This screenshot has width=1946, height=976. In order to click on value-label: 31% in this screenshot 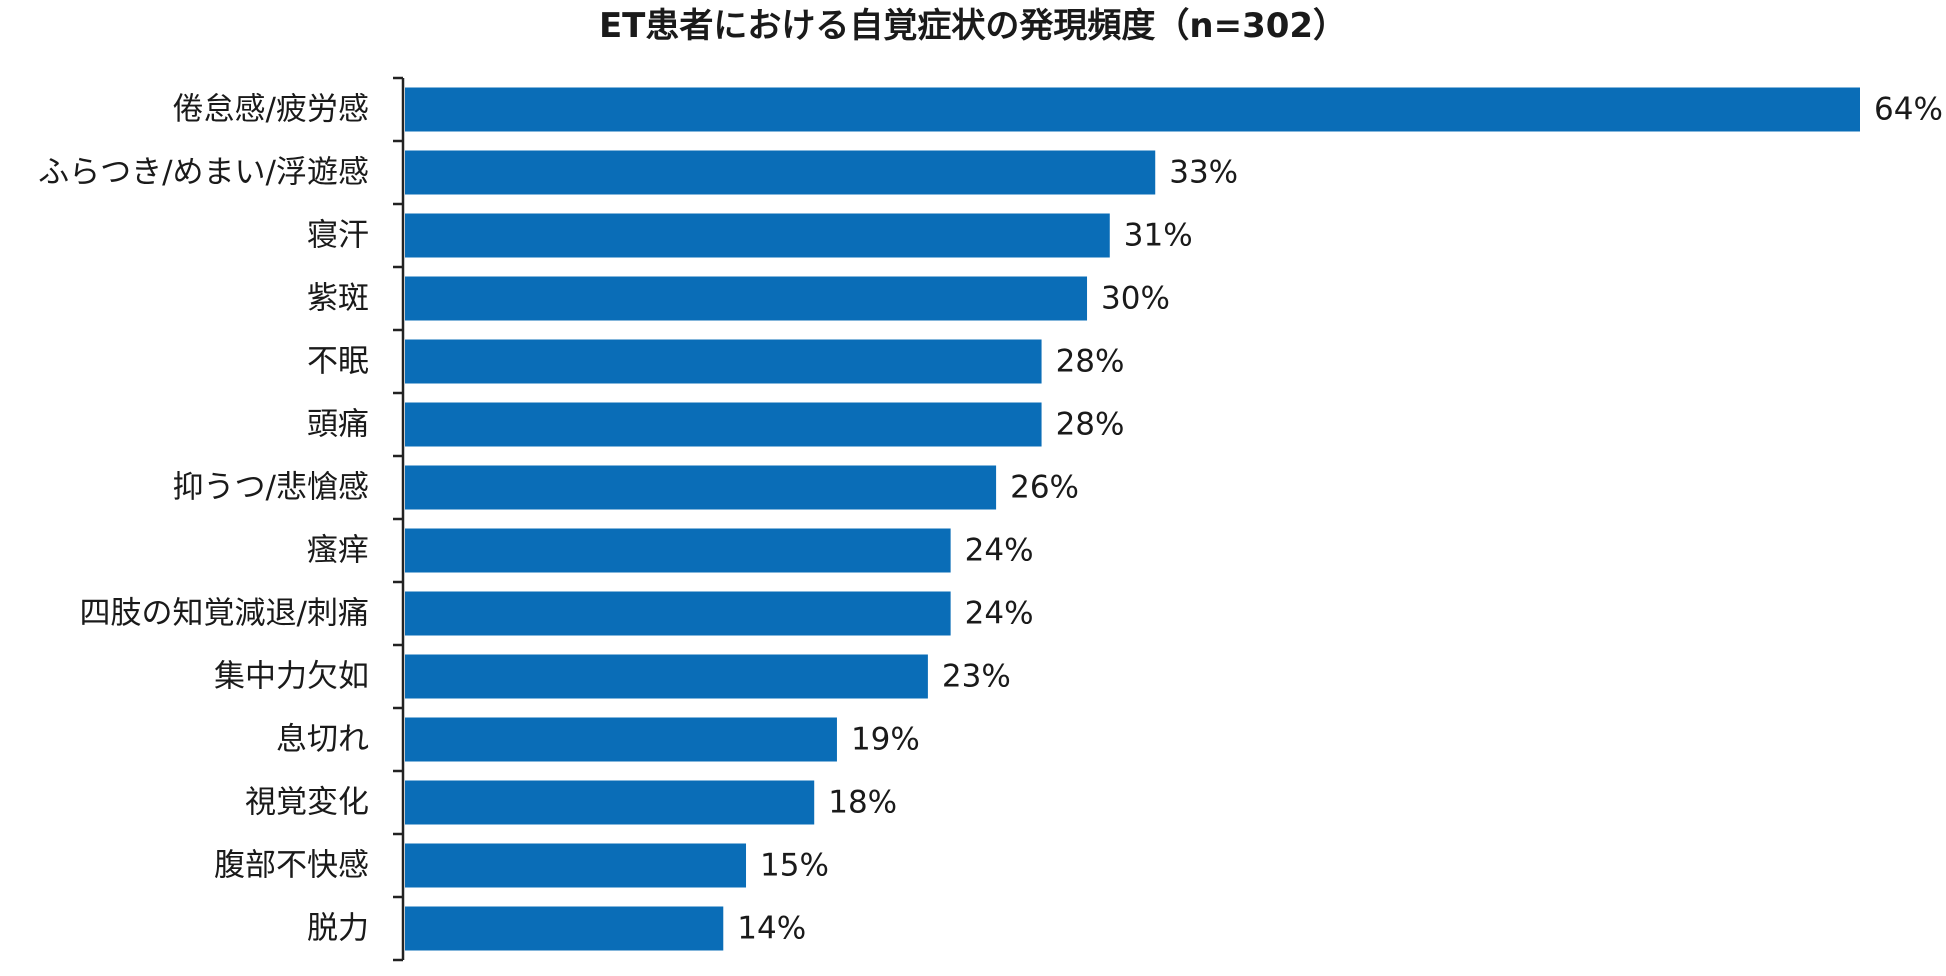, I will do `click(1158, 236)`.